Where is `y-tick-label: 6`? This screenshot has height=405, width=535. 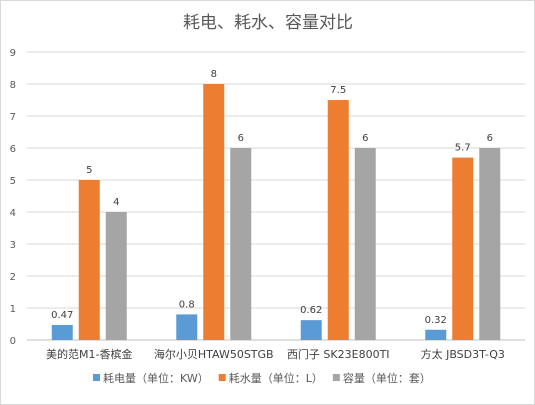 y-tick-label: 6 is located at coordinates (13, 149).